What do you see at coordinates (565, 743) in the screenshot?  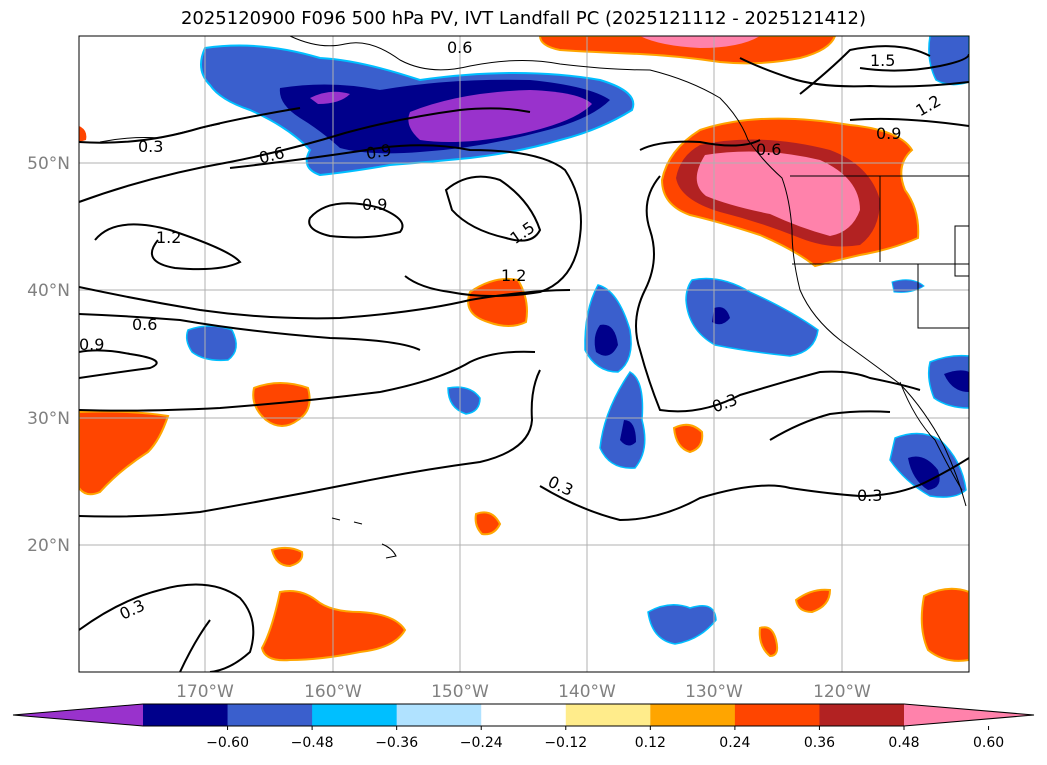 I see `colorbar-tick-label: −0.12` at bounding box center [565, 743].